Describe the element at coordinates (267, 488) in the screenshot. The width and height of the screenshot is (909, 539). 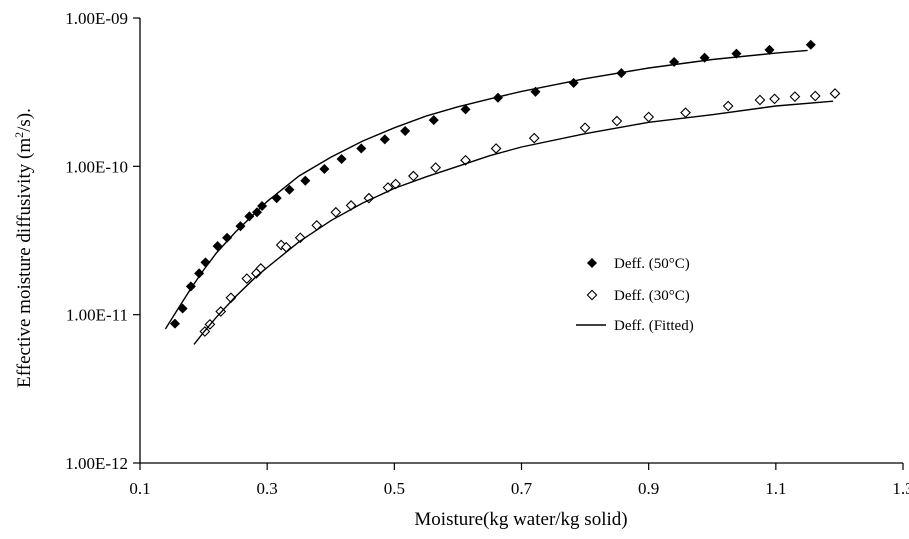
I see `x-tick-label: 0.3` at that location.